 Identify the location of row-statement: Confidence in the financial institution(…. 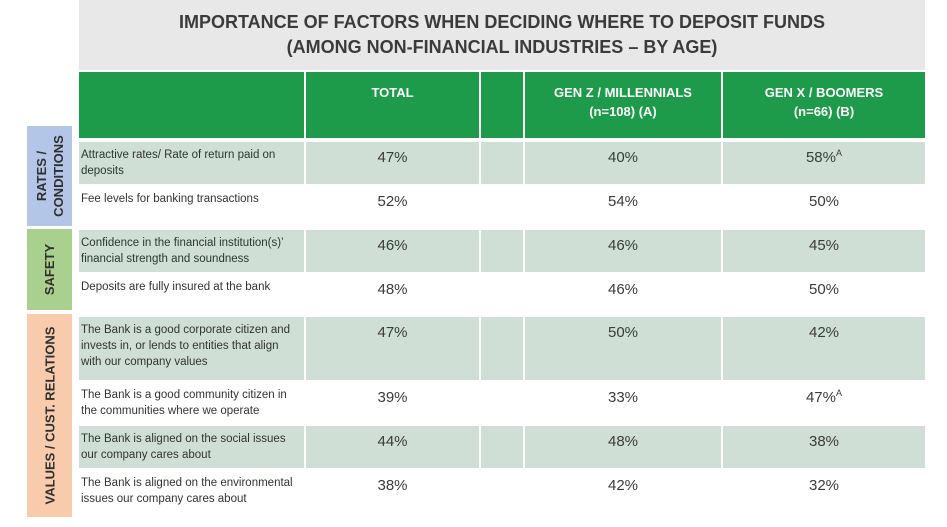
(191, 251).